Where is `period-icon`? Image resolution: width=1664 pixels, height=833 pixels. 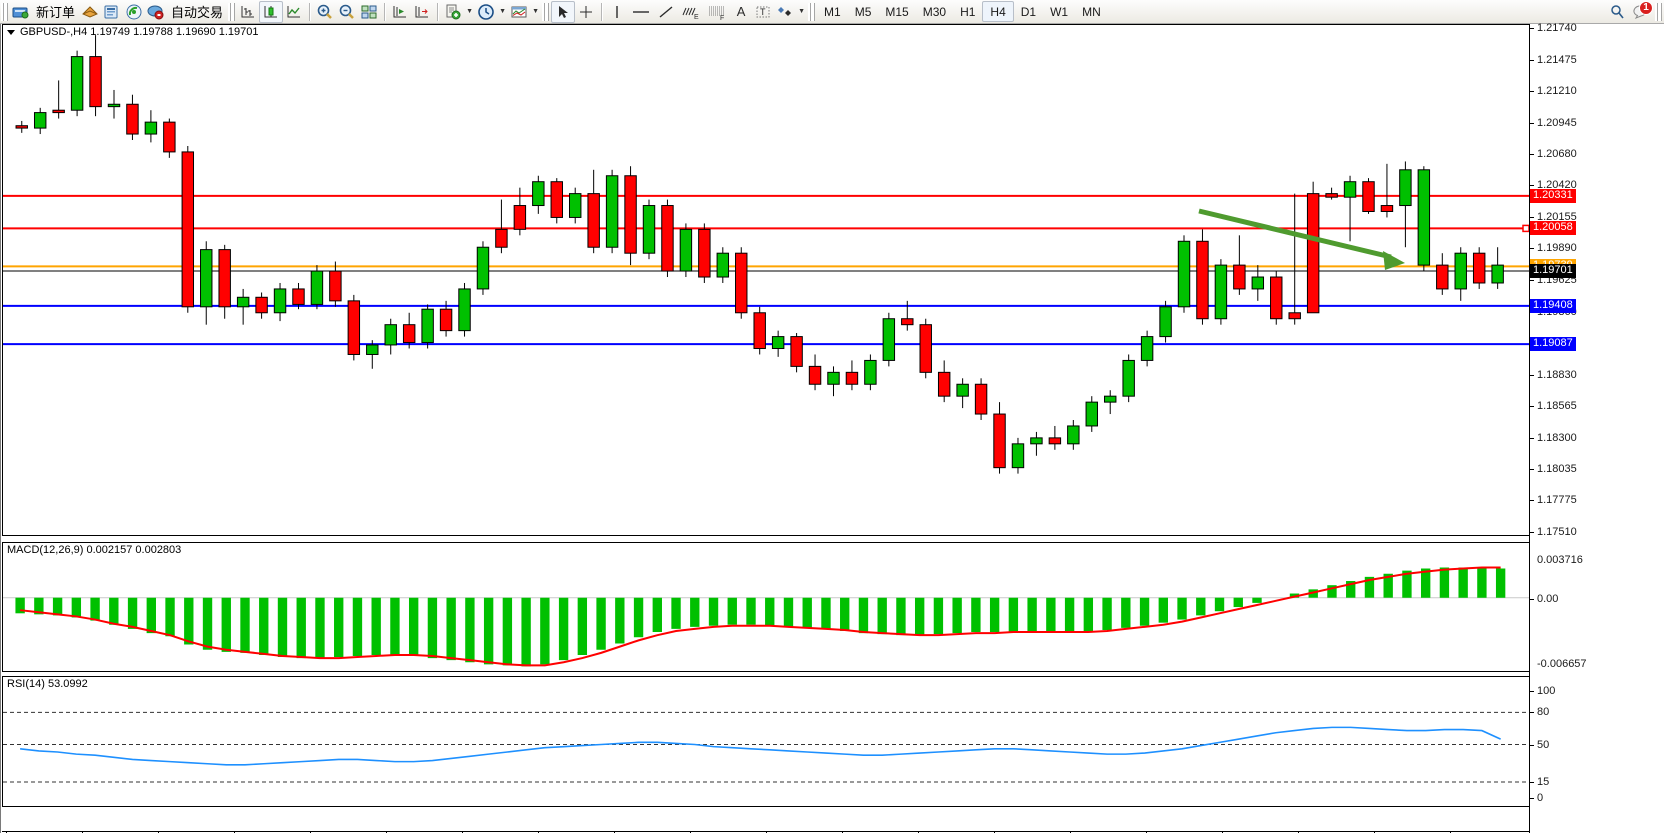 period-icon is located at coordinates (486, 12).